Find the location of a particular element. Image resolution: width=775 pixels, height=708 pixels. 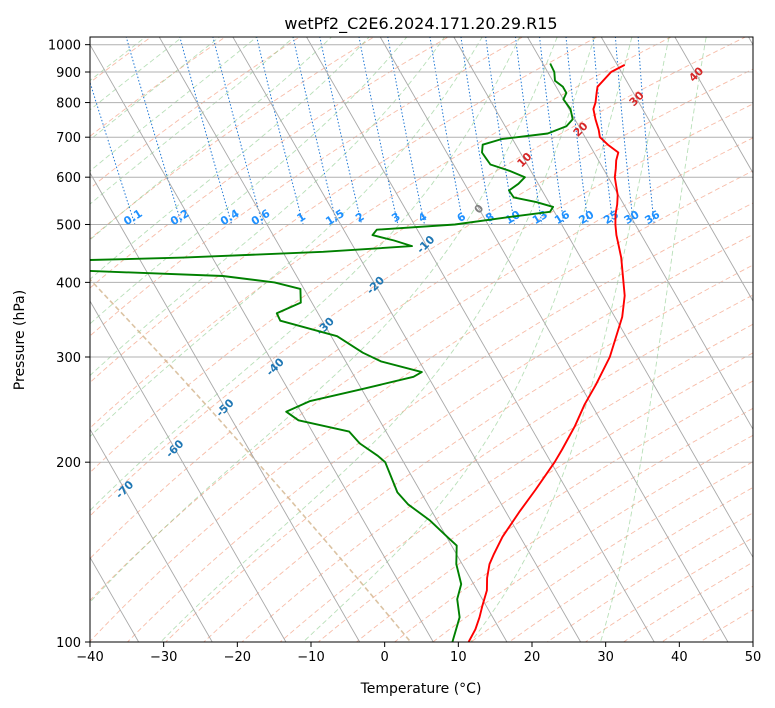

x-tick-label: 50 is located at coordinates (753, 657).